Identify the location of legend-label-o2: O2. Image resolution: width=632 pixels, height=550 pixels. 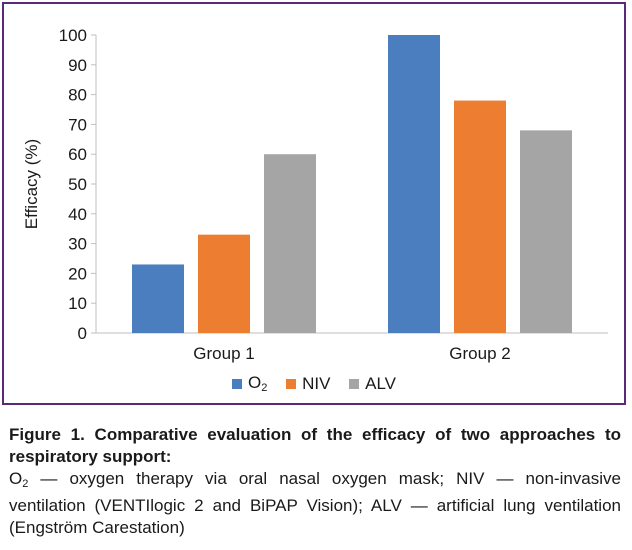
(257, 383).